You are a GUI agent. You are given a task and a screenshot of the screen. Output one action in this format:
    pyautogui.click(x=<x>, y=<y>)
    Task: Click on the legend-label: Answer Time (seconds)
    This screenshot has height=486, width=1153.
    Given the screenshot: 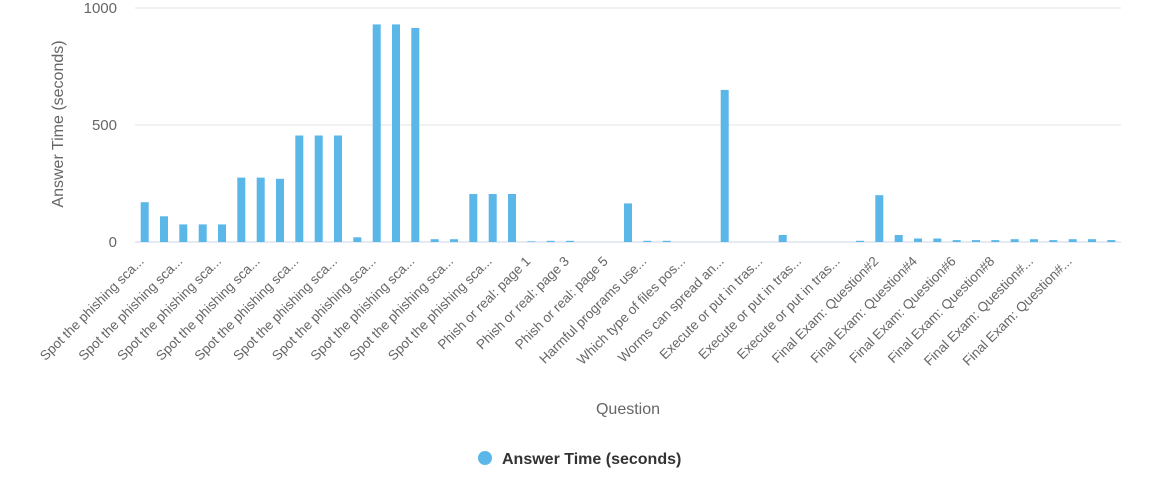 What is the action you would take?
    pyautogui.click(x=591, y=459)
    